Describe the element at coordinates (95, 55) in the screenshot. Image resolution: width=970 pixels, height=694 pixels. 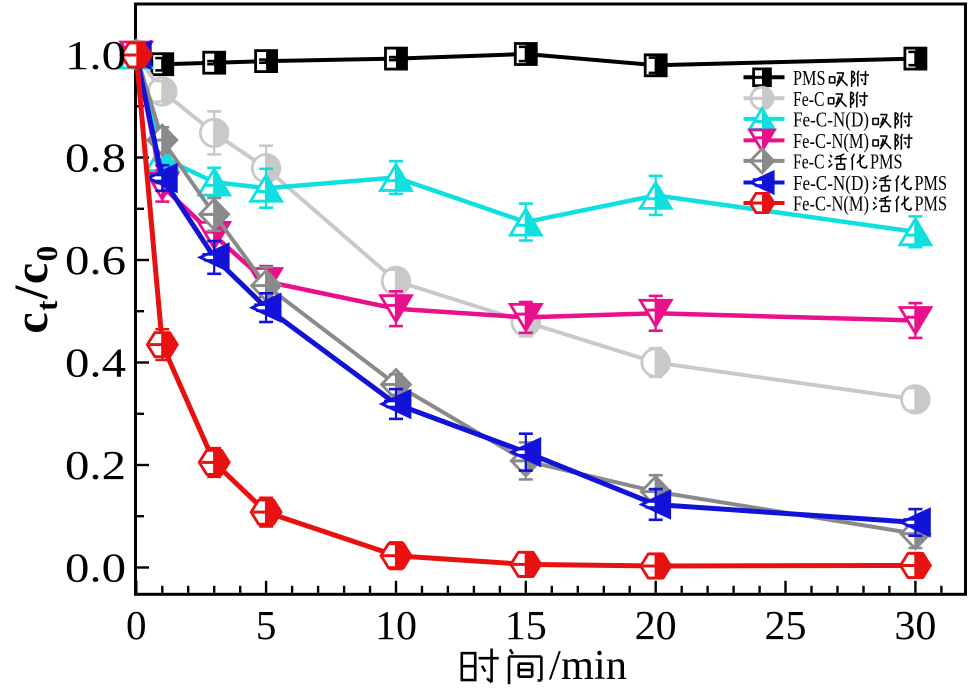
I see `svg-text: 1.0` at that location.